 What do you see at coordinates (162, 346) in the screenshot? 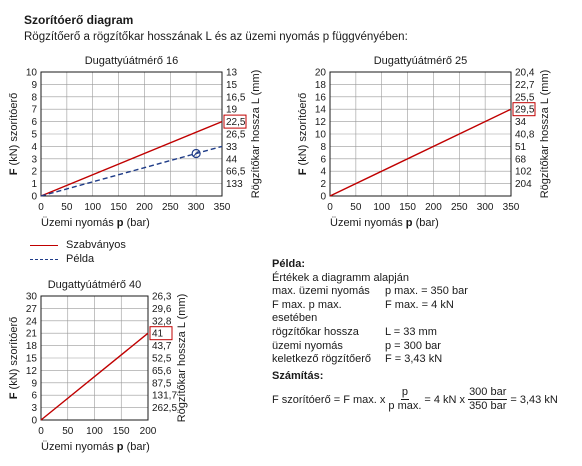
I see `right-tick-label: 43,7` at bounding box center [162, 346].